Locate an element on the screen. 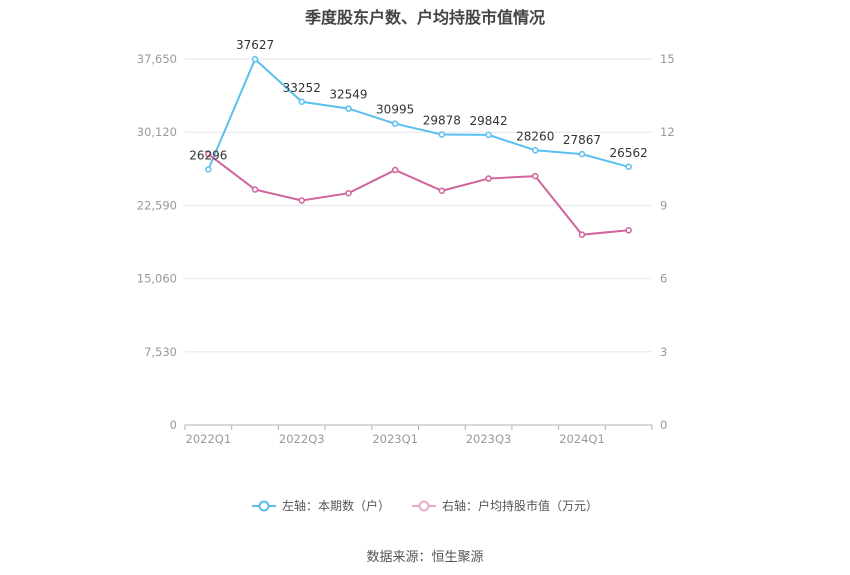  legend-item-holders: 左轴：本期数（户） is located at coordinates (320, 505).